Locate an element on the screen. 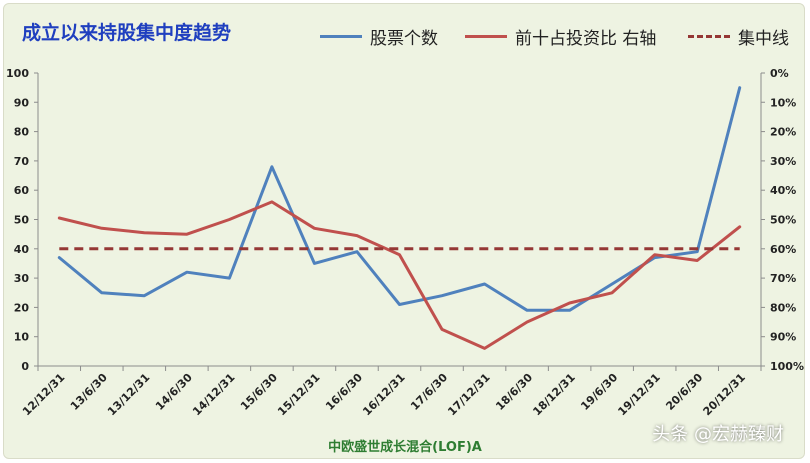  x-tick-label: 17/12/31 is located at coordinates (468, 394).